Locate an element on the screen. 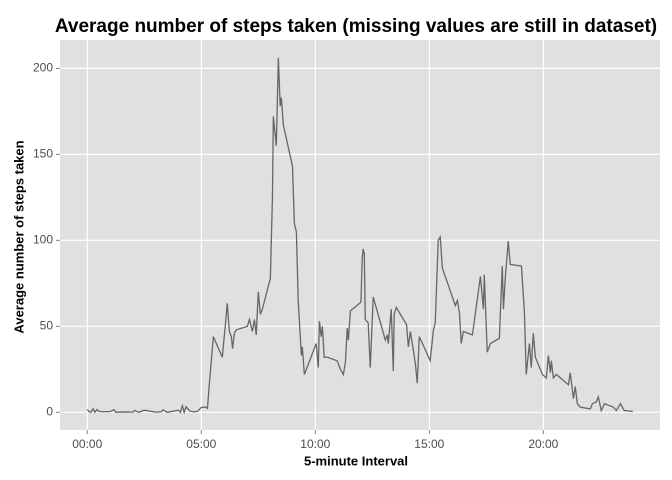  x-tick-label: 00:00 is located at coordinates (87, 444).